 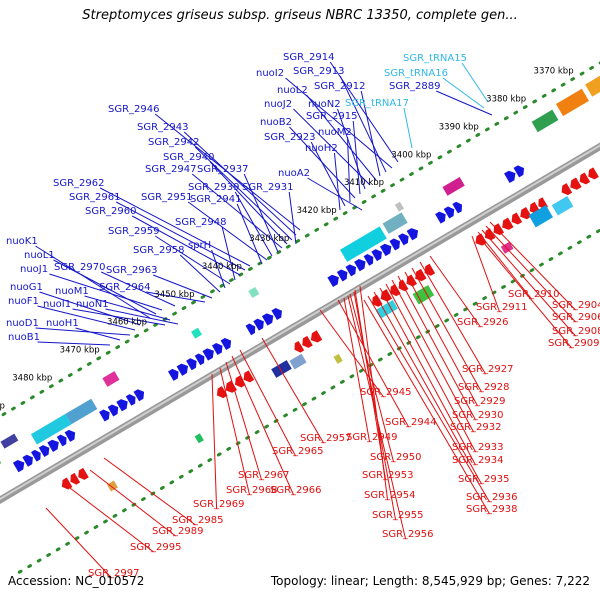 What do you see at coordinates (396, 457) in the screenshot?
I see `reverse-gene-label: SGR_2950` at bounding box center [396, 457].